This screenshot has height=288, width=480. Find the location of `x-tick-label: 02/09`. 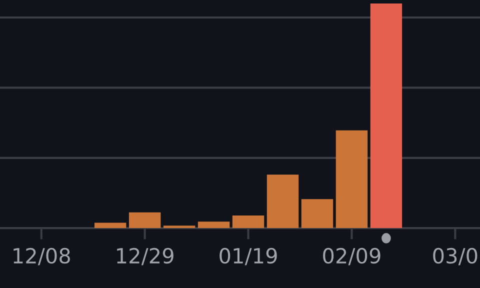

x-tick-label: 02/09 is located at coordinates (351, 257).